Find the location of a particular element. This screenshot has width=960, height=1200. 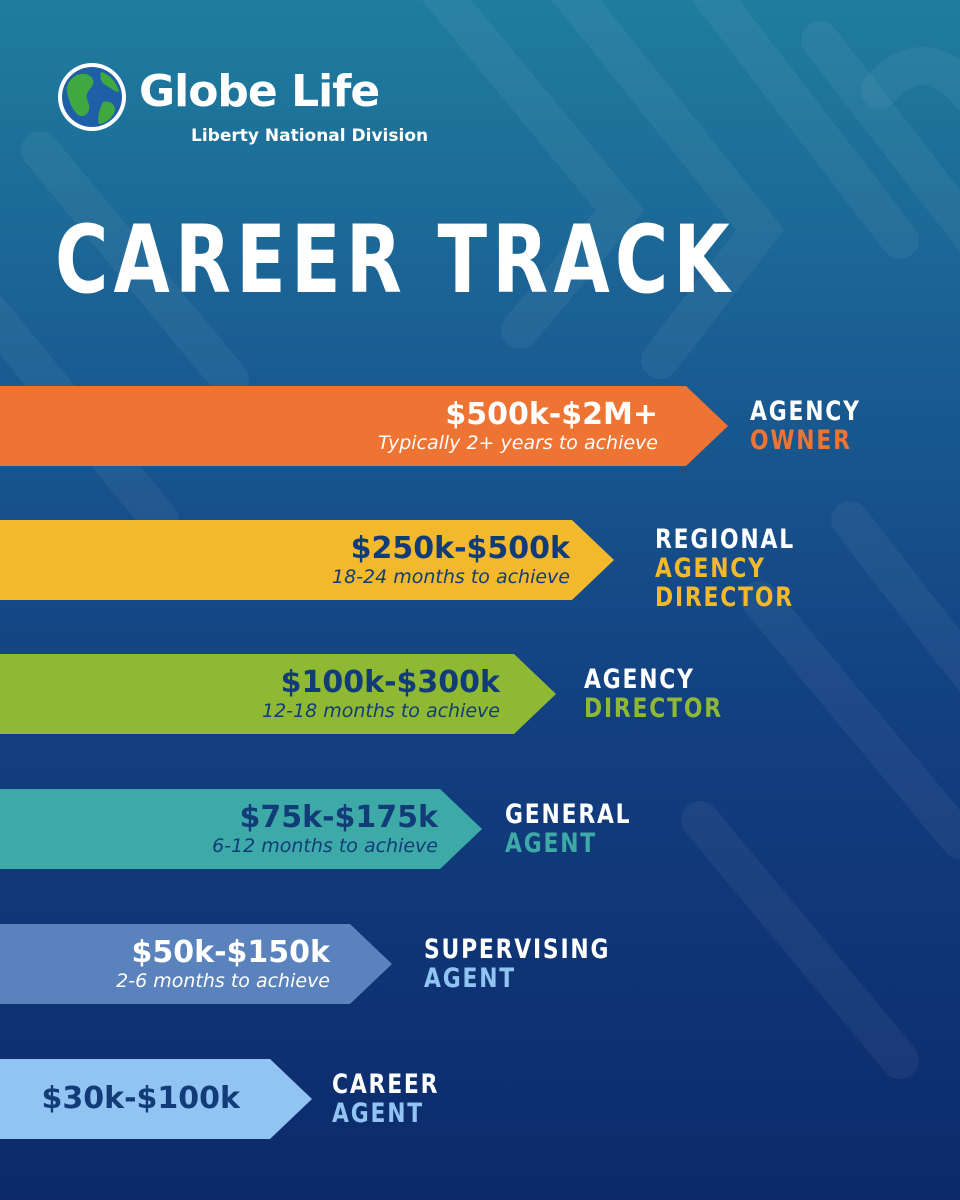

tier-arrow-text: $100k-$300k 12-18 months to achieve is located at coordinates (380, 694).